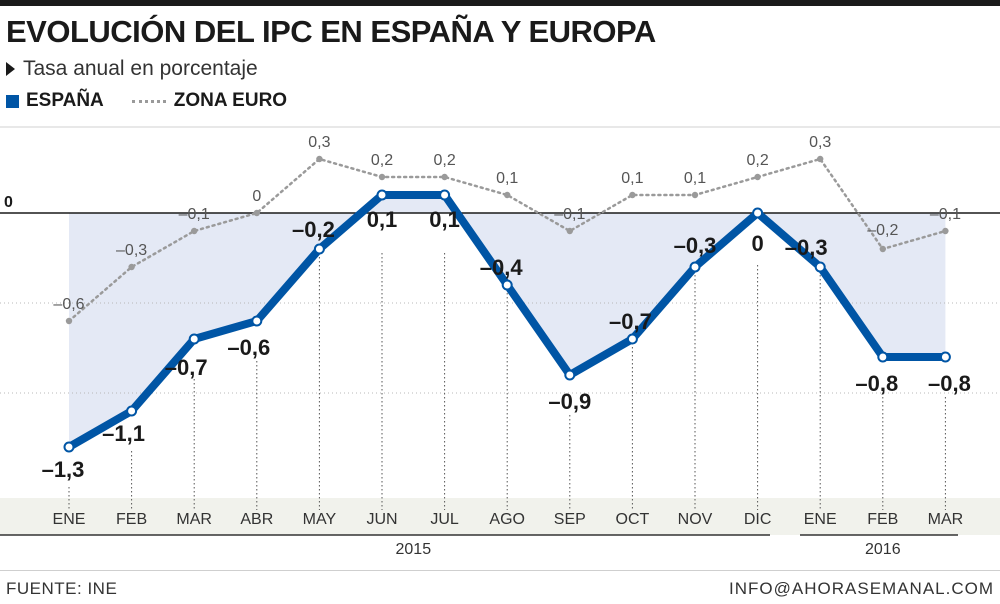 This screenshot has width=1000, height=604. I want to click on triangle-right-icon, so click(10, 69).